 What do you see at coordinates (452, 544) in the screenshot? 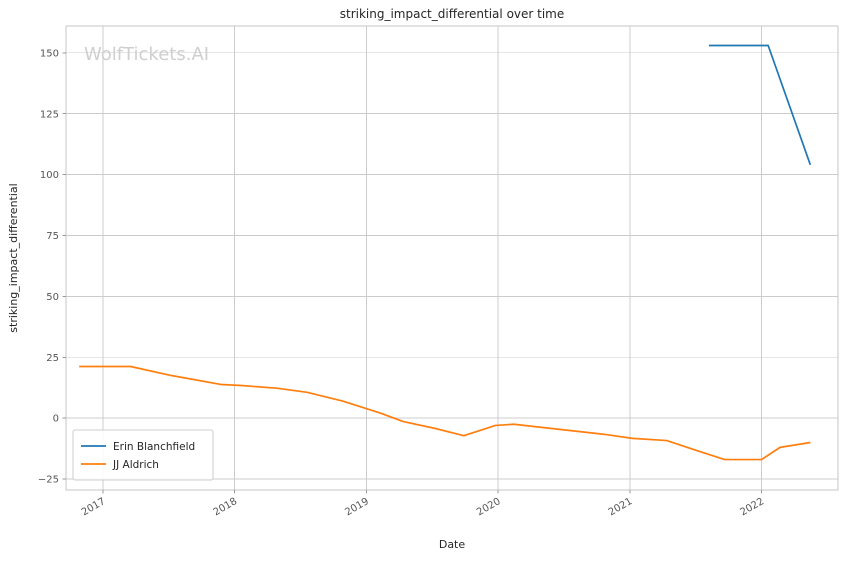
I see `x-axis-label: Date` at bounding box center [452, 544].